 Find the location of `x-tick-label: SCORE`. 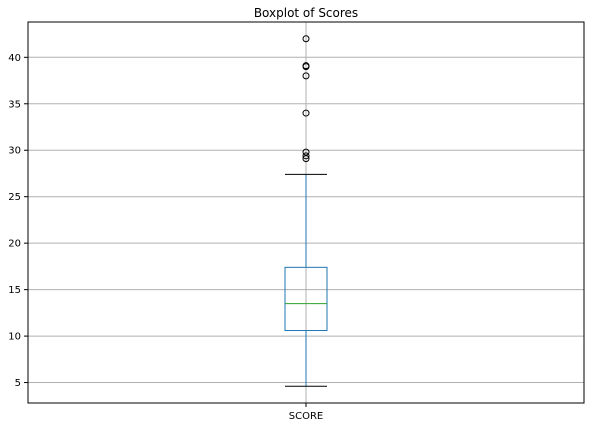

x-tick-label: SCORE is located at coordinates (306, 416).